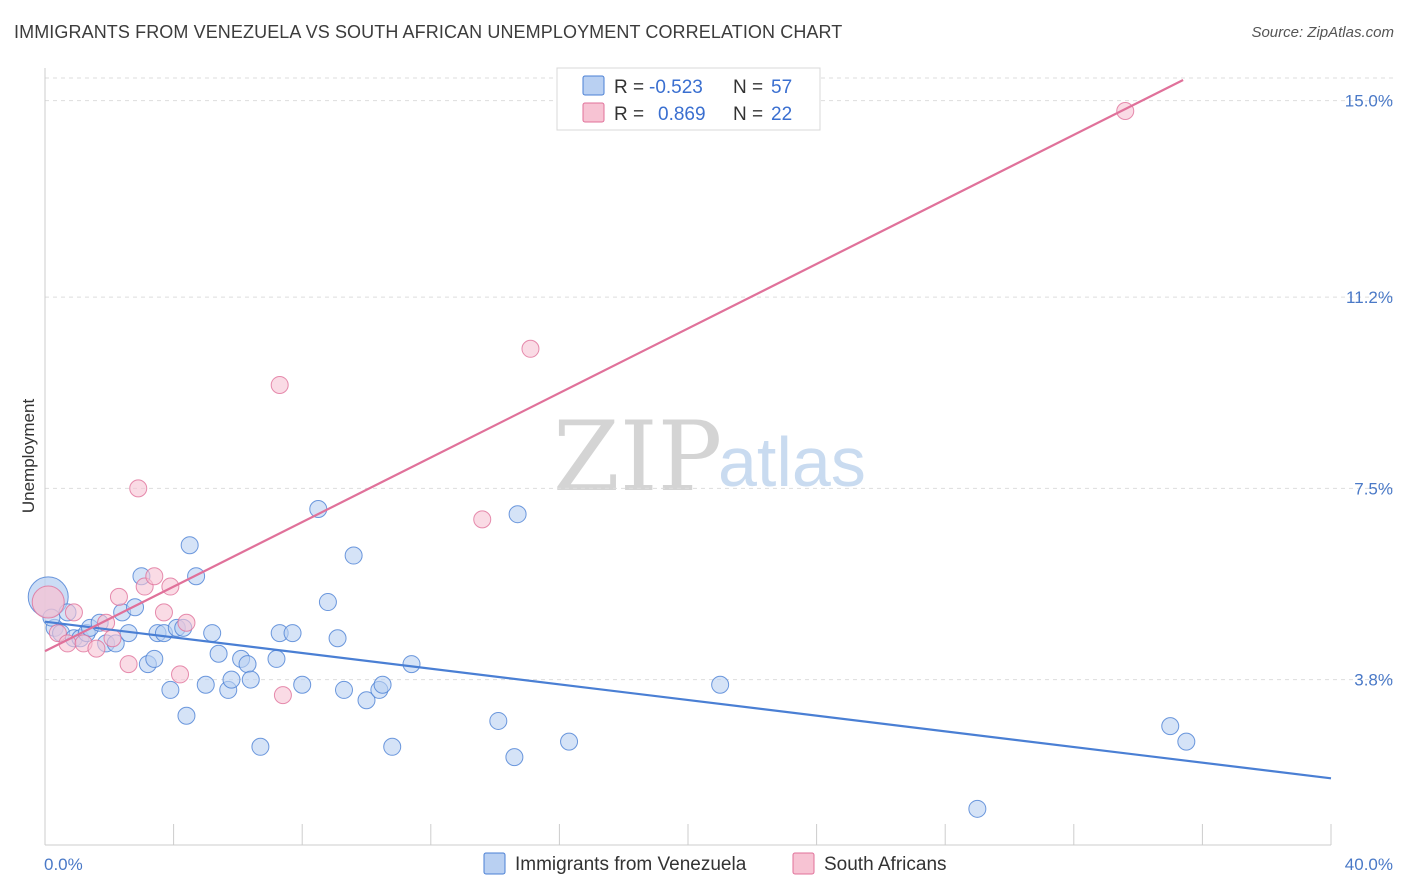 This screenshot has width=1406, height=892. Describe the element at coordinates (28, 456) in the screenshot. I see `y-axis-label: Unemployment` at that location.